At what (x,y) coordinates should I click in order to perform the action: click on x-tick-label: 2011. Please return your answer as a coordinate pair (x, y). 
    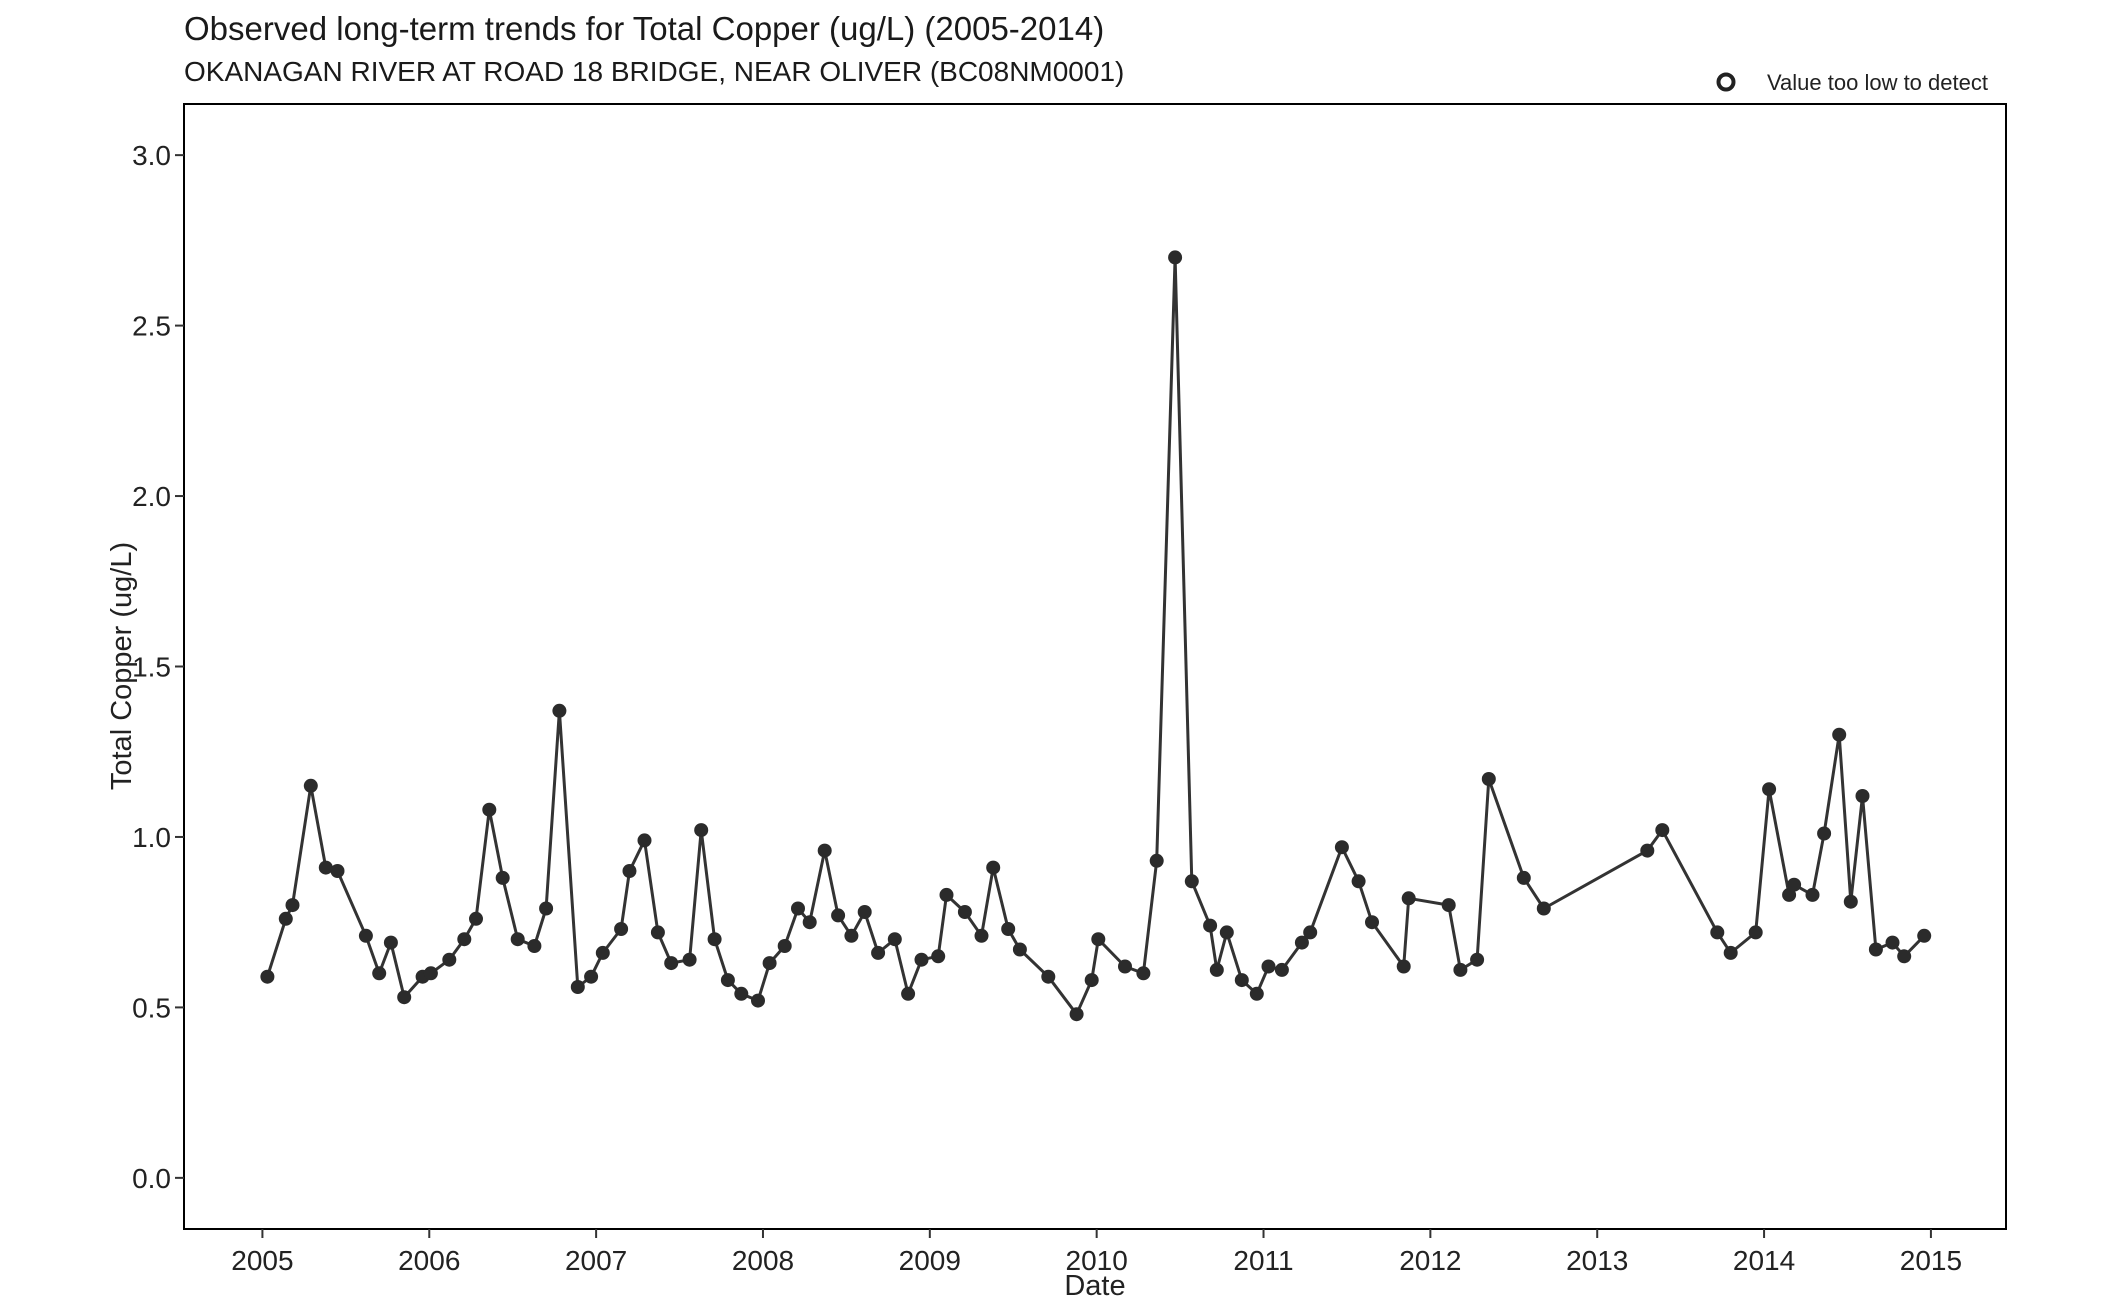
    Looking at the image, I should click on (1263, 1260).